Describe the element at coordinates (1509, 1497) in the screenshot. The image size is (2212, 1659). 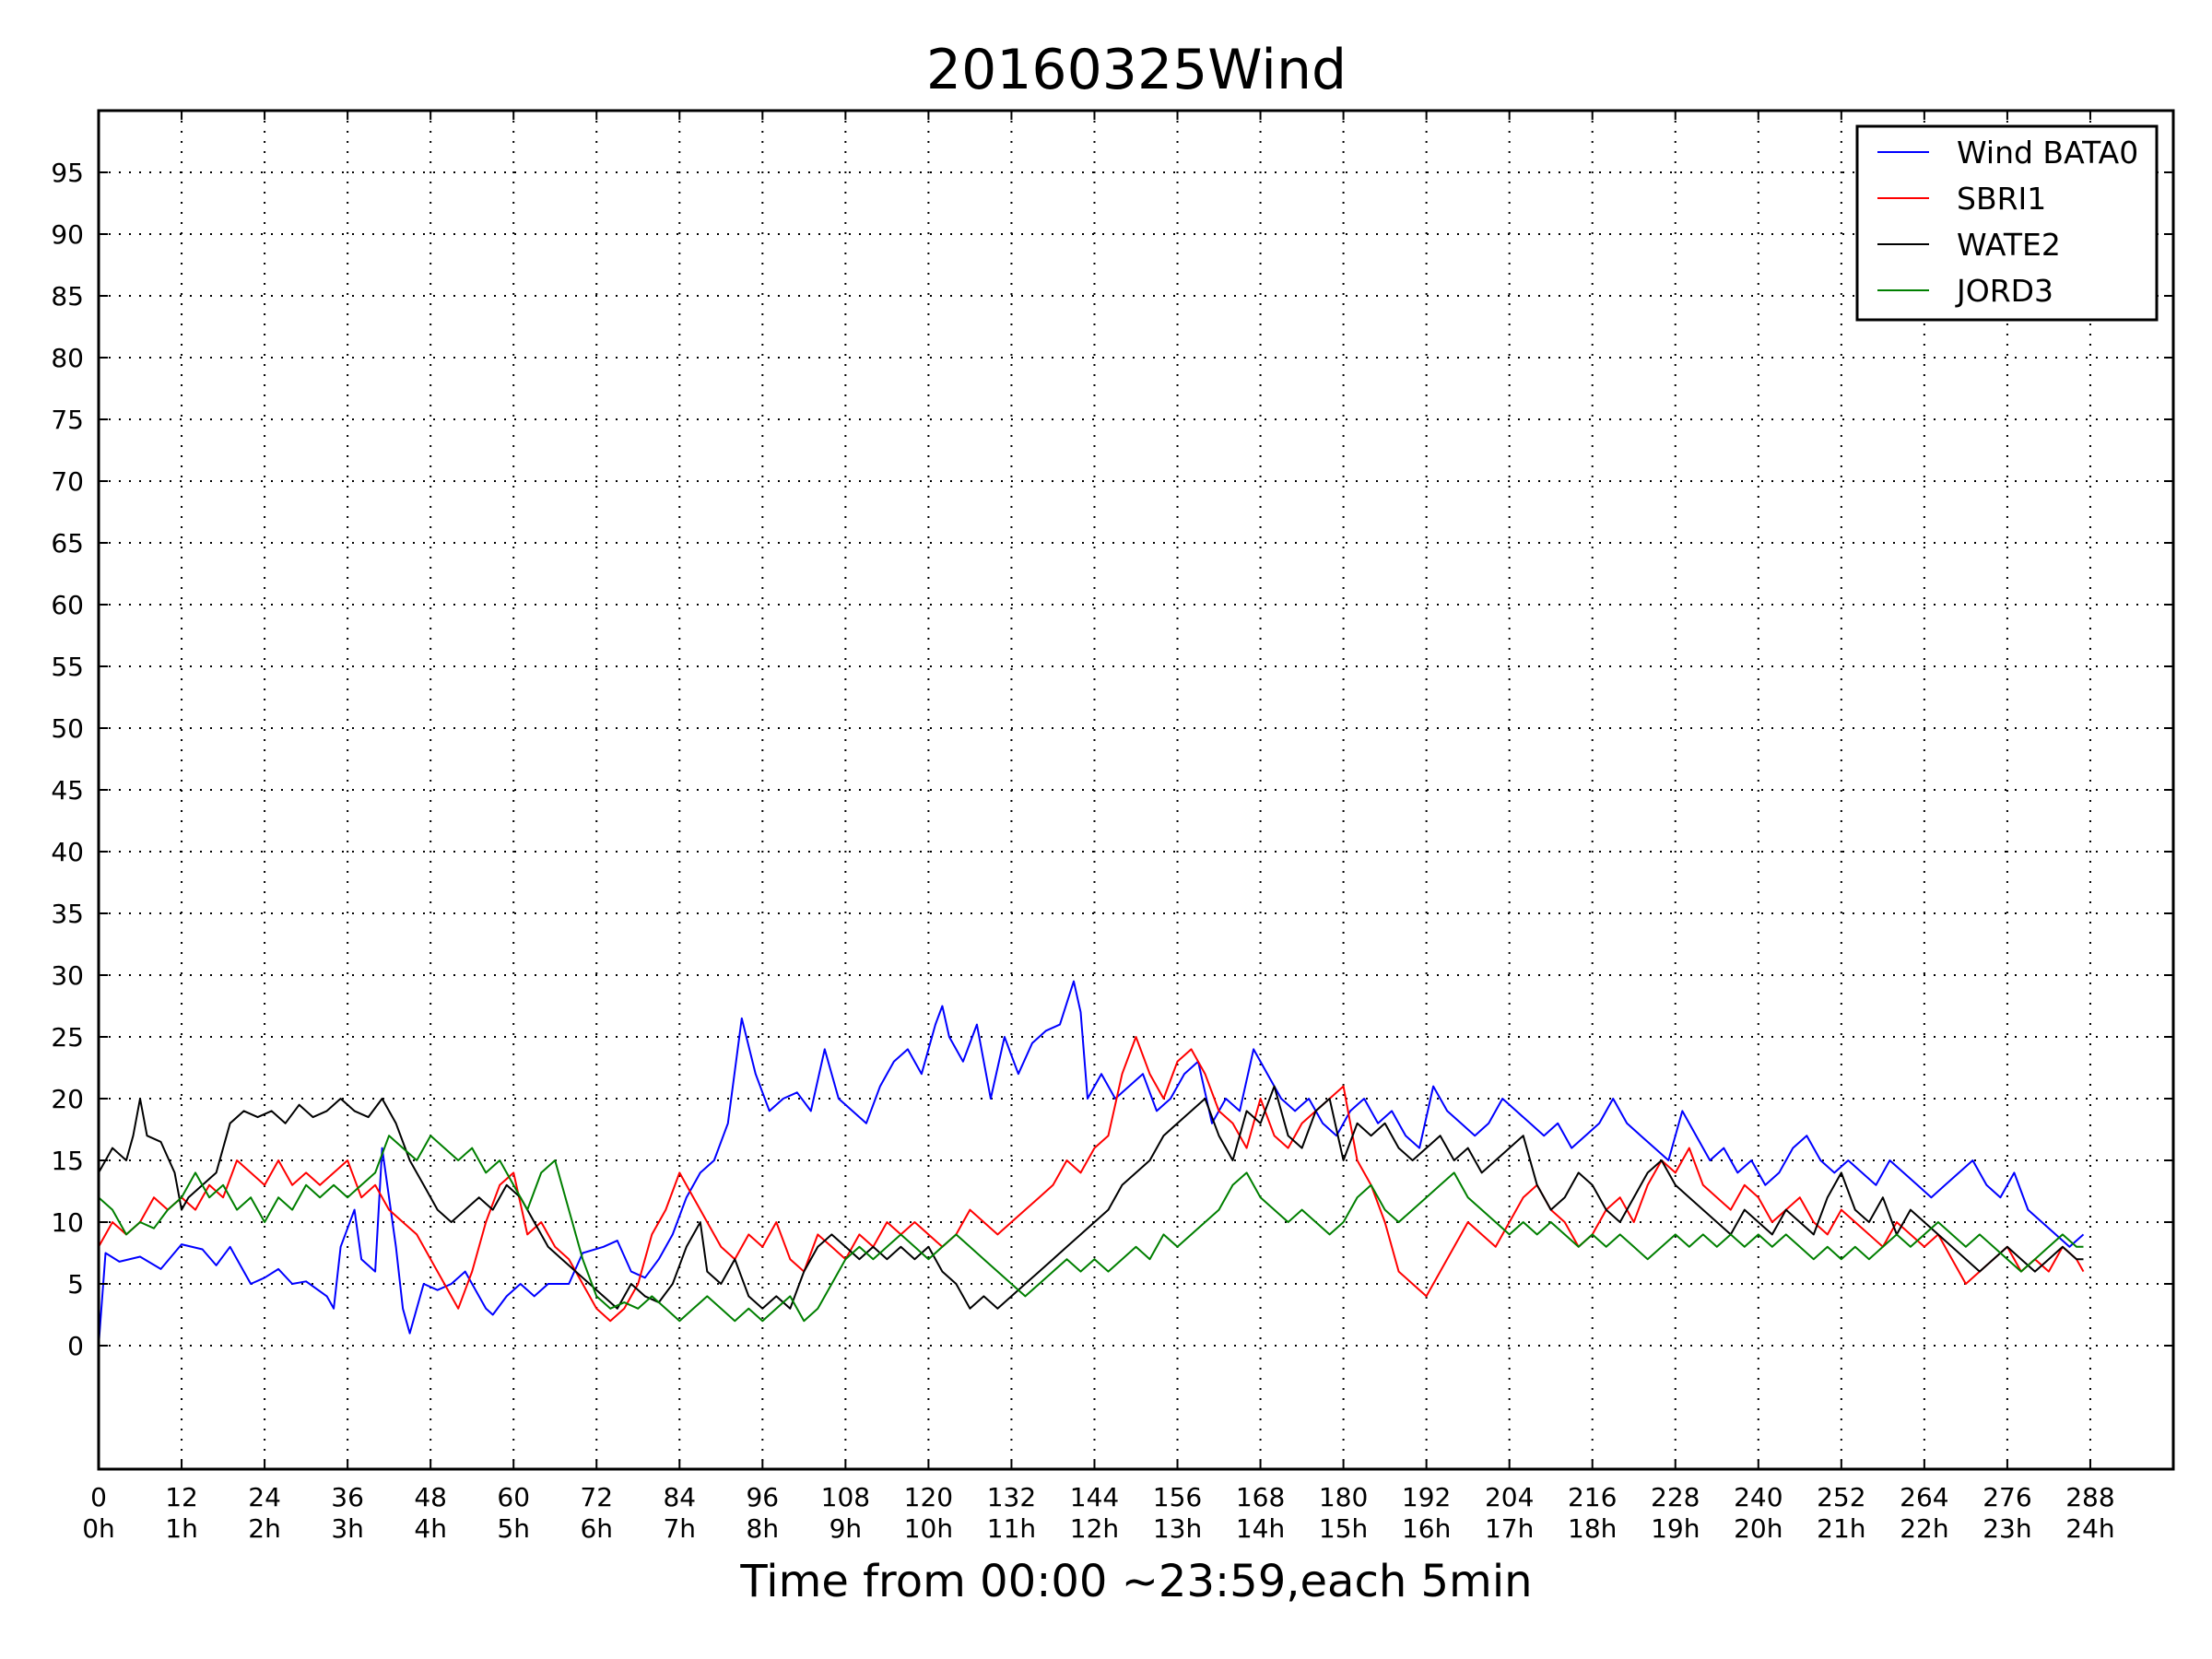
I see `x-tick-label: 204` at that location.